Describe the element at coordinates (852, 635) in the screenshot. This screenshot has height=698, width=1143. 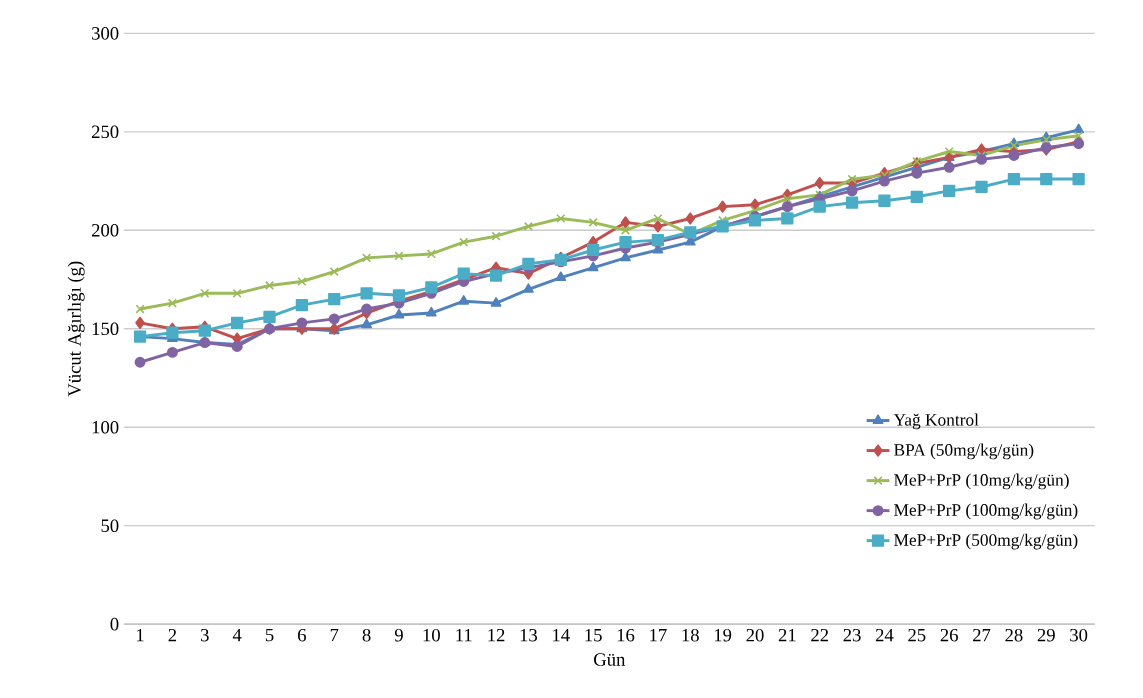
I see `x-tick-label: 23` at that location.